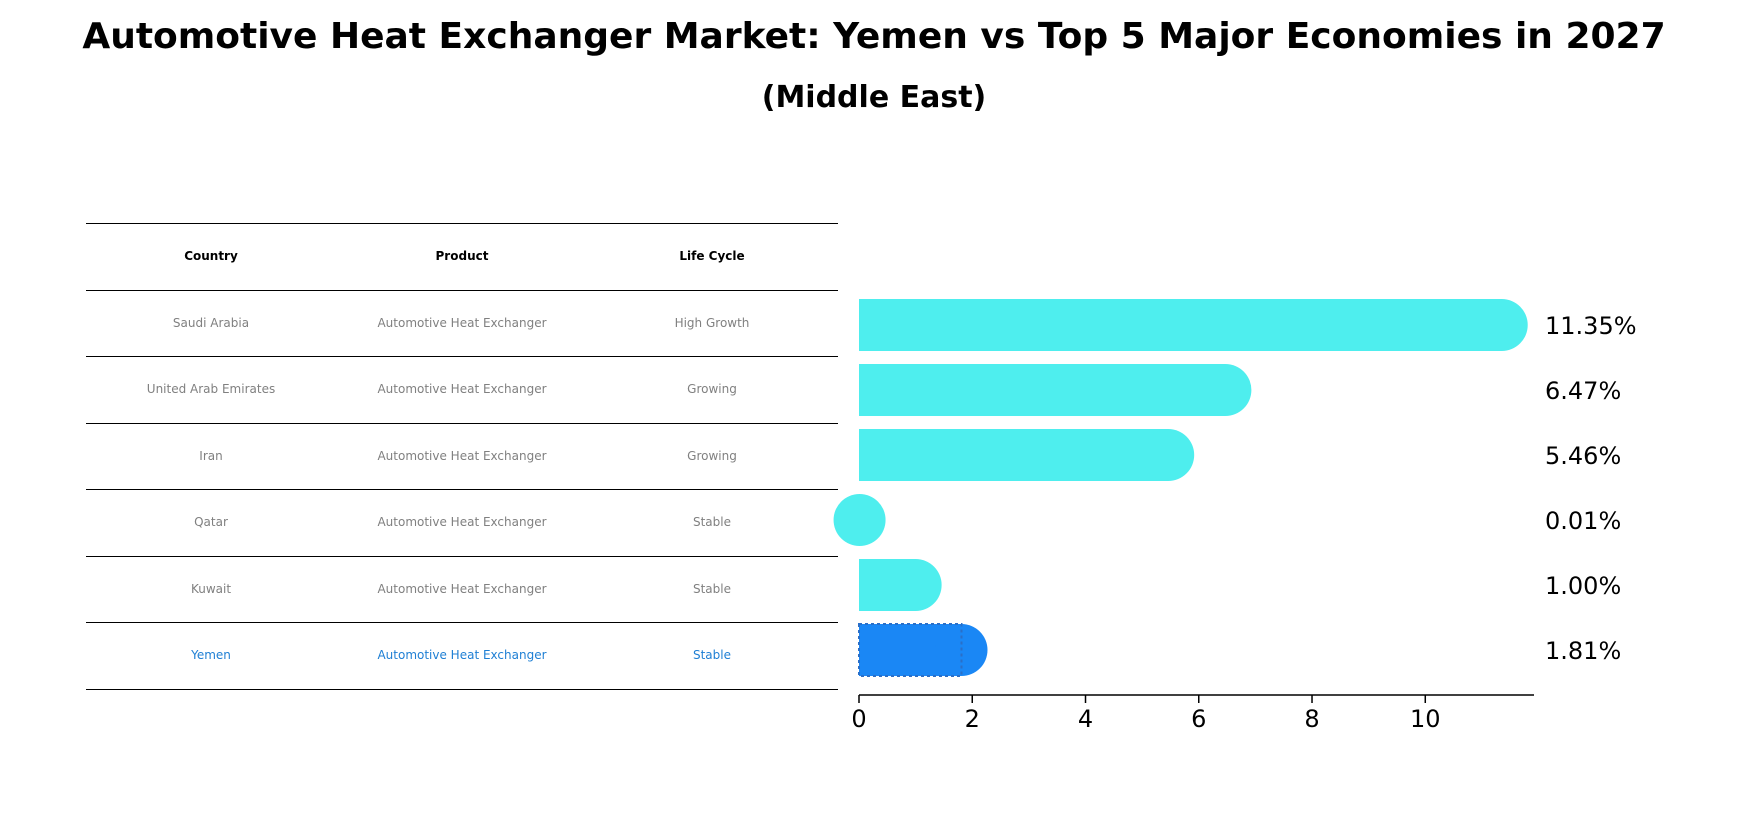 The height and width of the screenshot is (823, 1748). Describe the element at coordinates (211, 455) in the screenshot. I see `table-cell: Iran` at that location.